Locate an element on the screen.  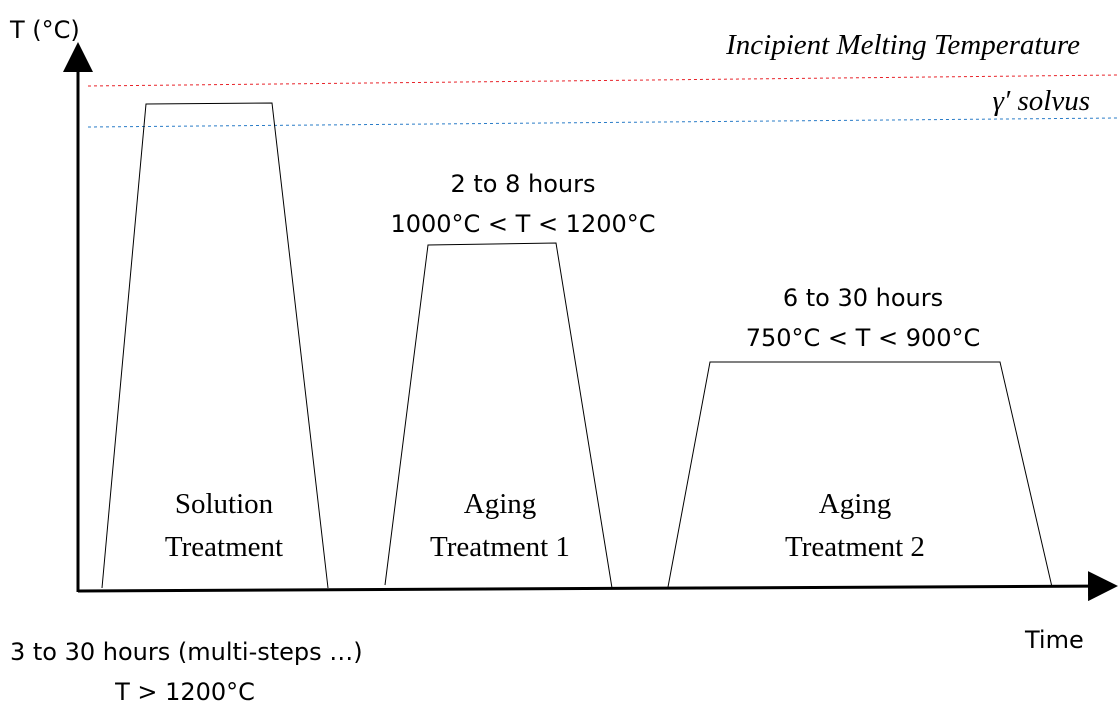
solvus-line is located at coordinates (602, 122).